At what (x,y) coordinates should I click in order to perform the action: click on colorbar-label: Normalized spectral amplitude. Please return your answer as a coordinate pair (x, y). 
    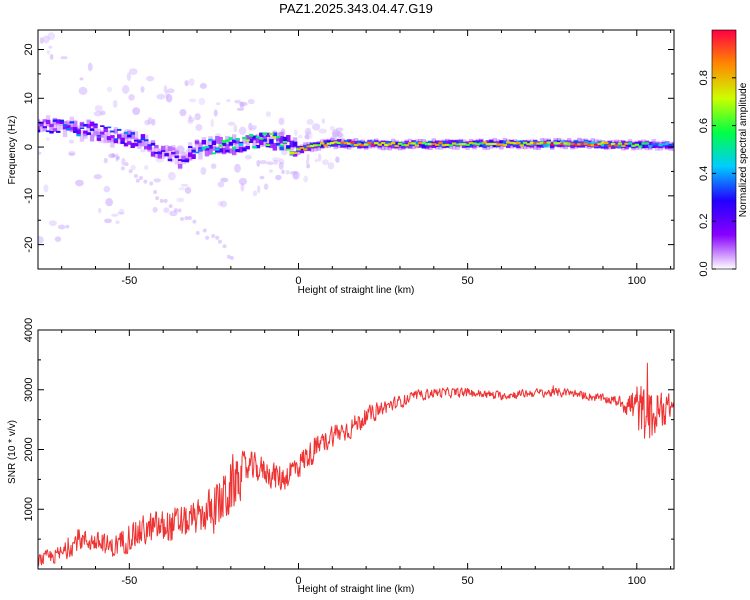
    Looking at the image, I should click on (743, 149).